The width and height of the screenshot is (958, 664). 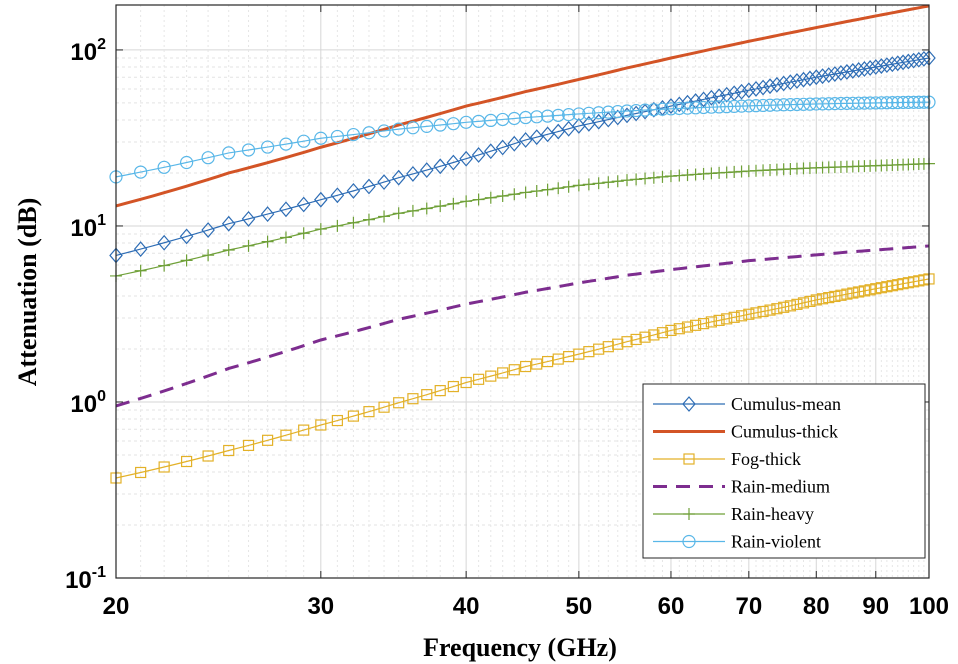 I want to click on series-line, so click(x=522, y=139).